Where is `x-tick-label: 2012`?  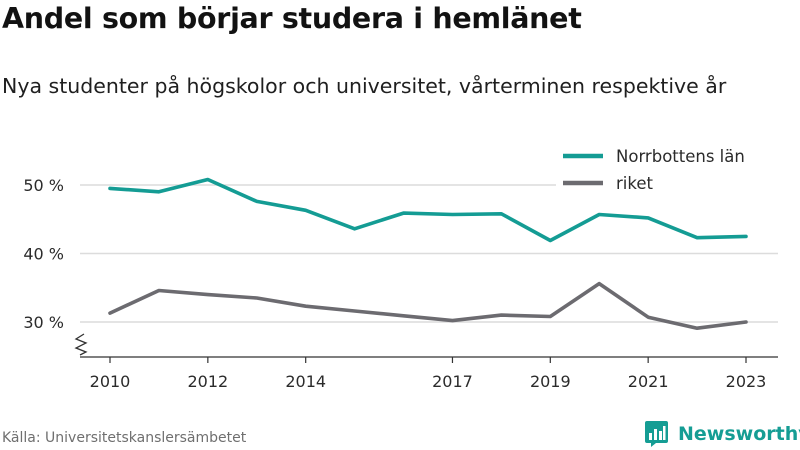 x-tick-label: 2012 is located at coordinates (207, 381).